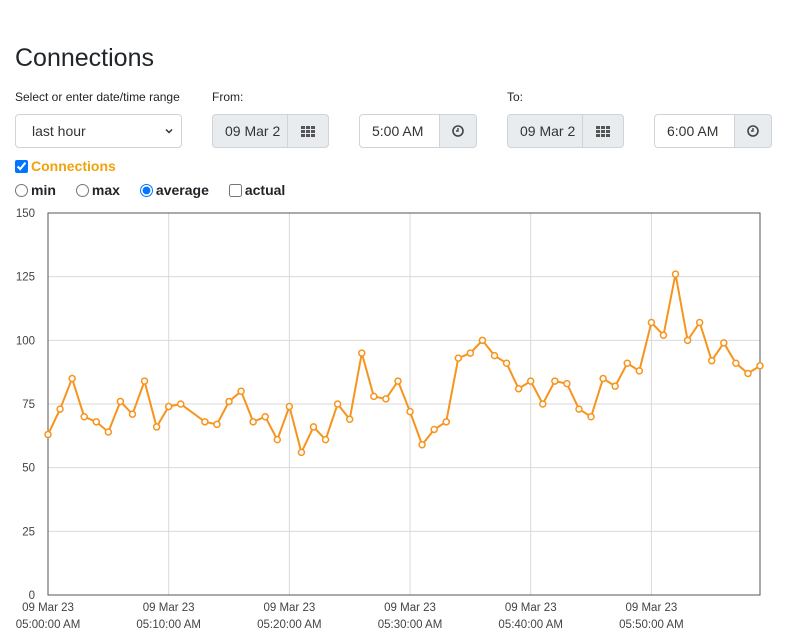 This screenshot has height=634, width=787. I want to click on min-label: min, so click(43, 190).